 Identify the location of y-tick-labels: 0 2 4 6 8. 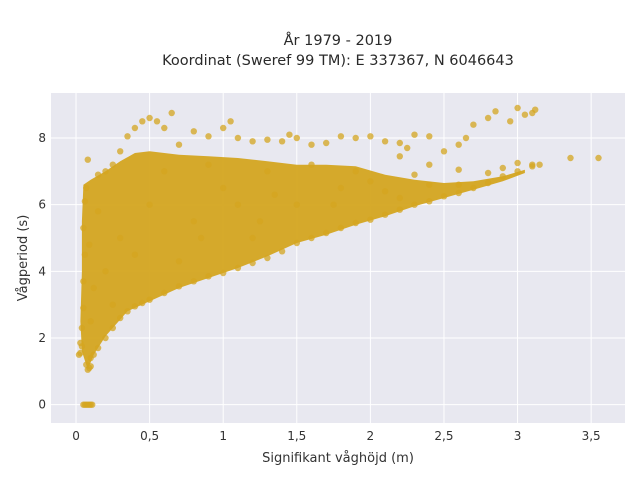
(42, 271).